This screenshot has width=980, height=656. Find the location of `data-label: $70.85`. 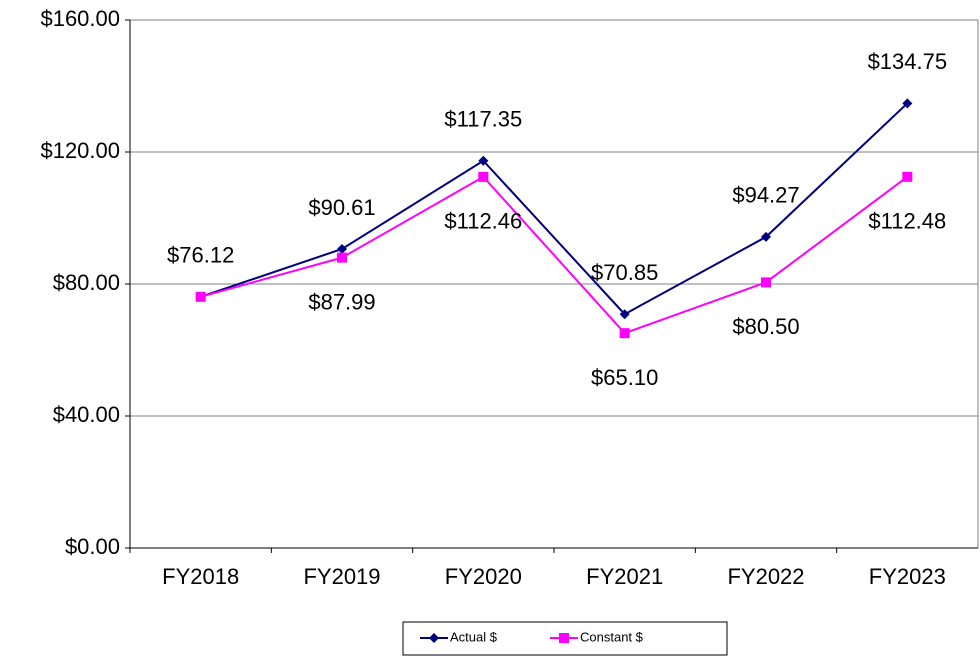

data-label: $70.85 is located at coordinates (624, 272).